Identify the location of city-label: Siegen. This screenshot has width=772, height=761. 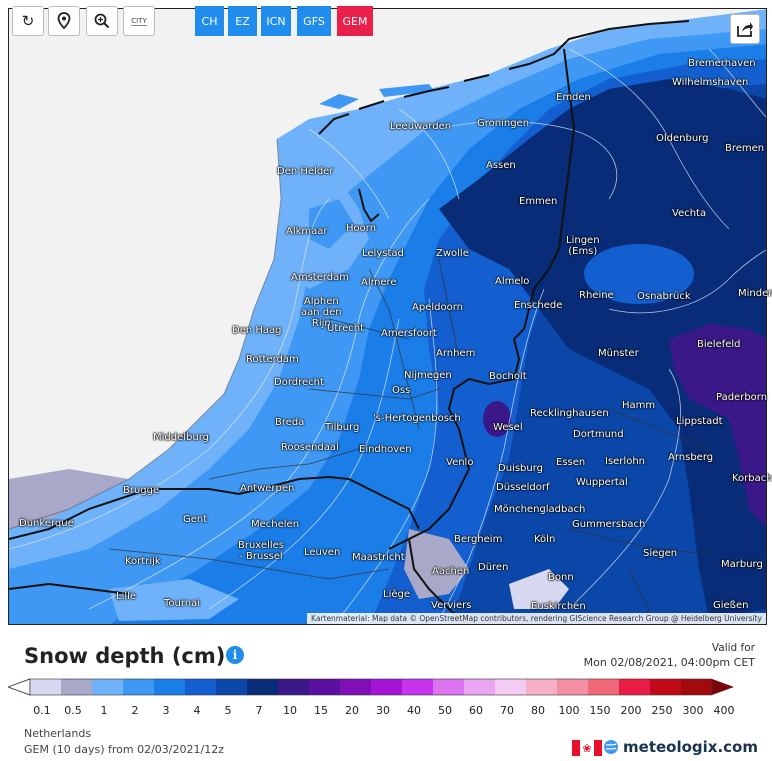
(660, 553).